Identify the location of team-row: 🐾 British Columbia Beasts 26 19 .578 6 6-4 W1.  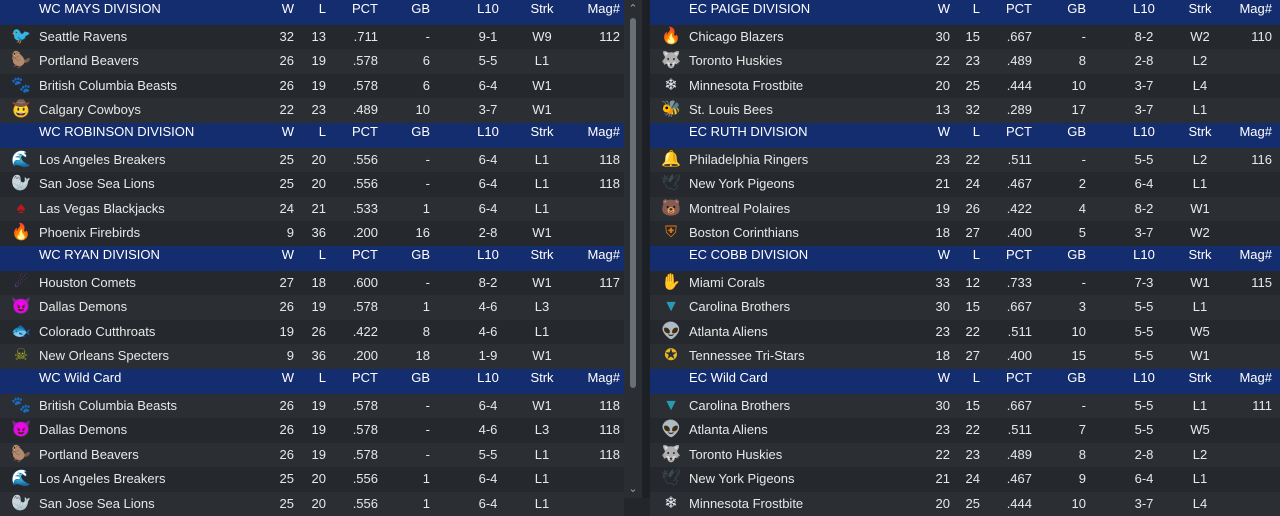
(312, 86).